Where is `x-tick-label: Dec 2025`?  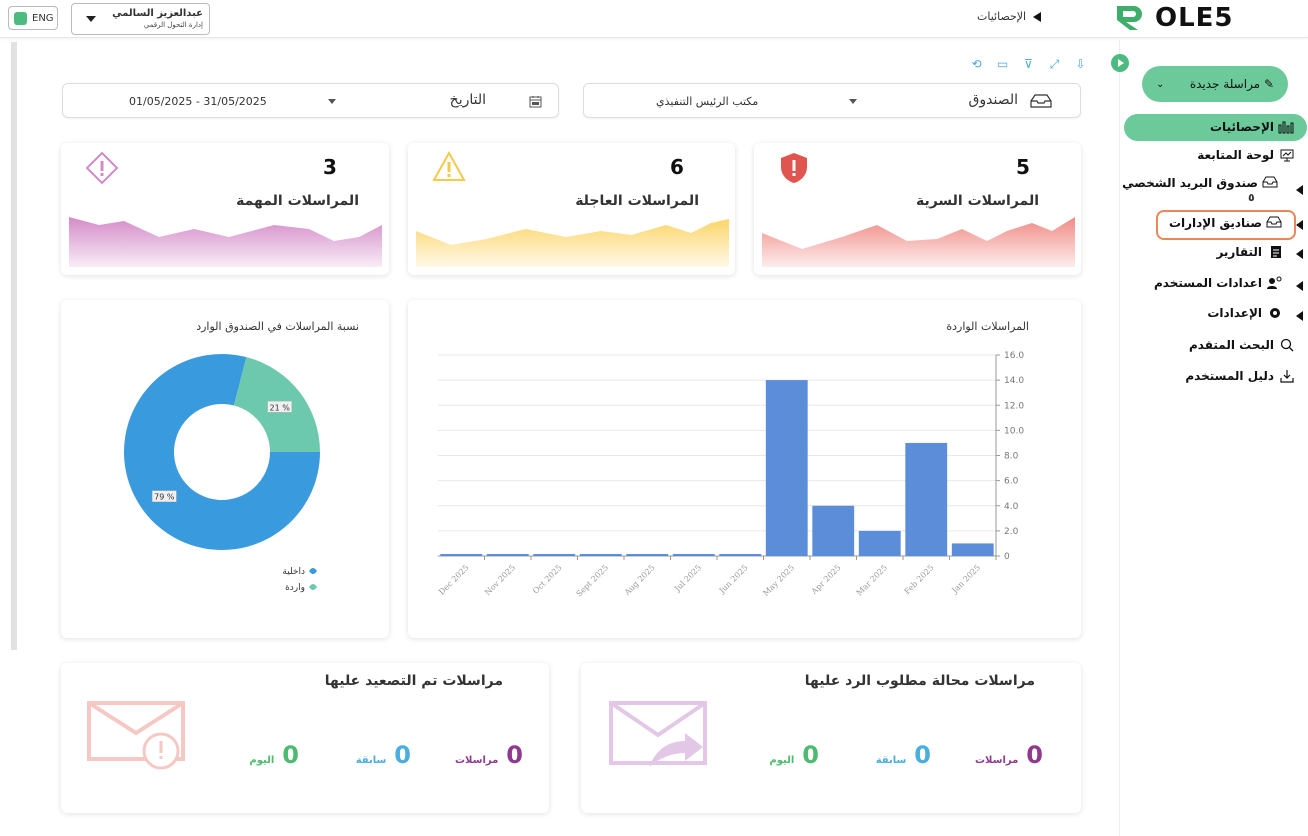 x-tick-label: Dec 2025 is located at coordinates (454, 580).